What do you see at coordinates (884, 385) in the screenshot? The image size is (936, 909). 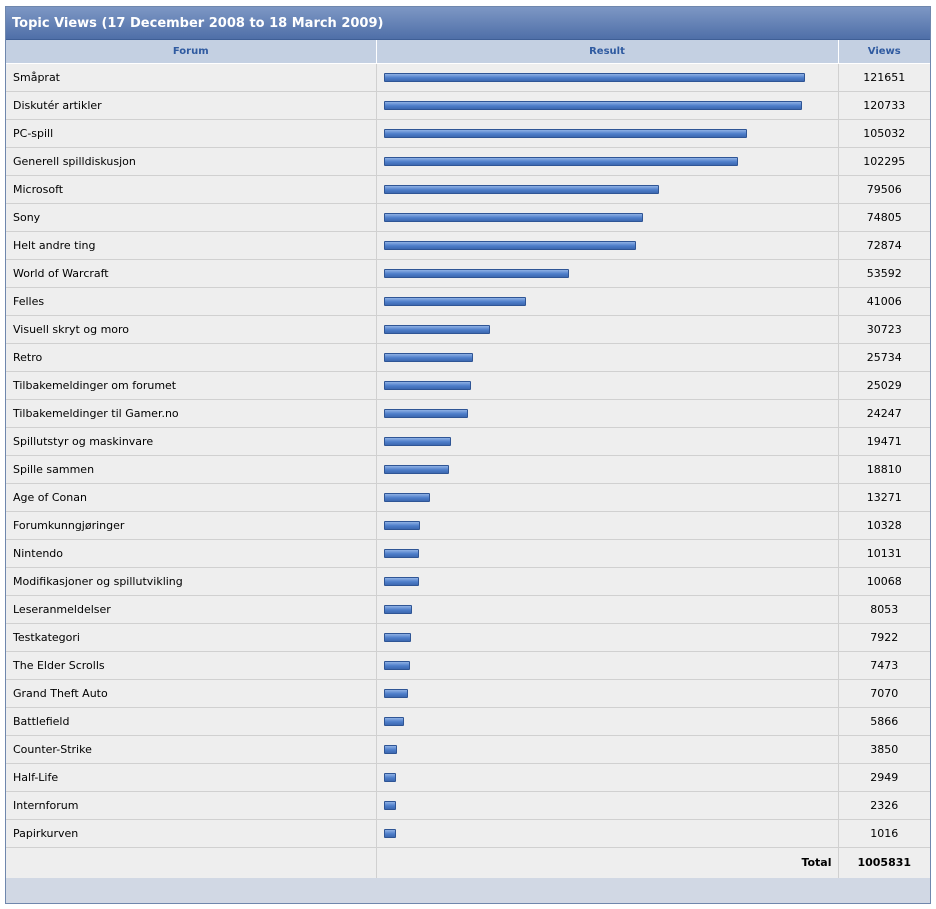 I see `views-count: 25029` at bounding box center [884, 385].